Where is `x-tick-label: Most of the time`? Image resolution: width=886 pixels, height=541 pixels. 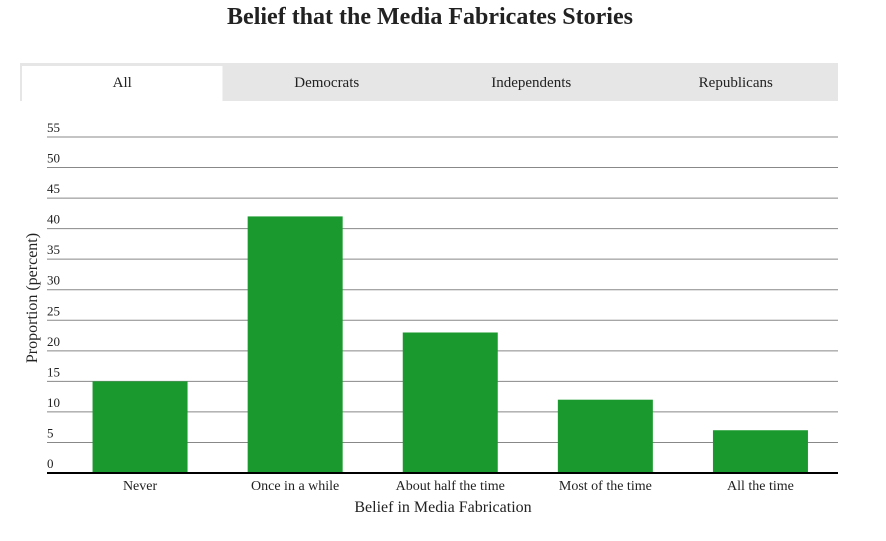 x-tick-label: Most of the time is located at coordinates (605, 486).